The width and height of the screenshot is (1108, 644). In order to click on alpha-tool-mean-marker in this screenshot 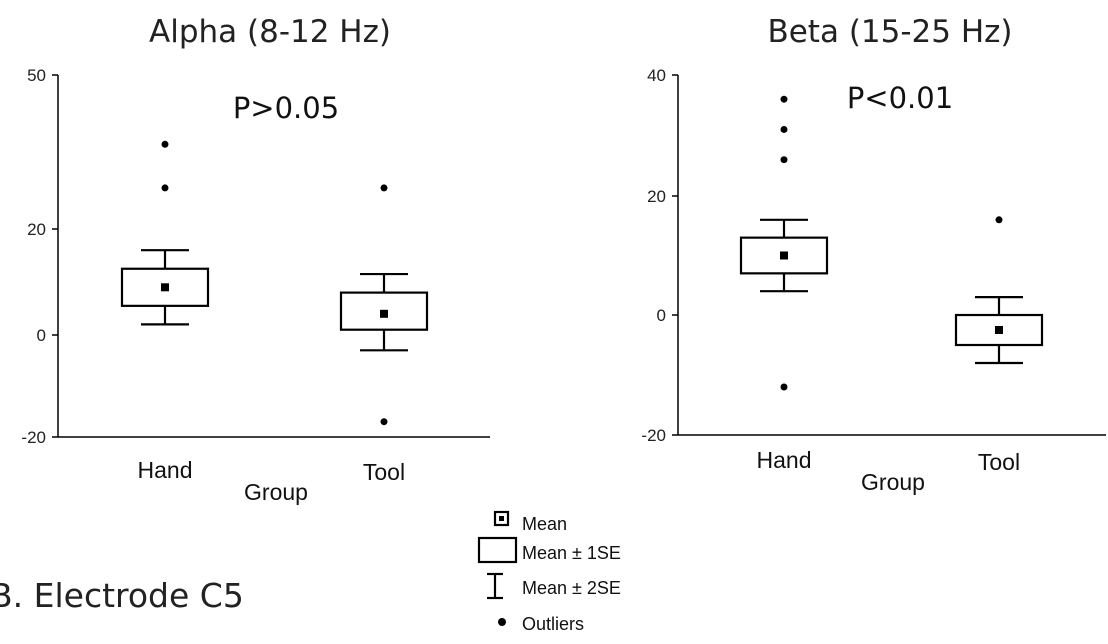, I will do `click(384, 313)`.